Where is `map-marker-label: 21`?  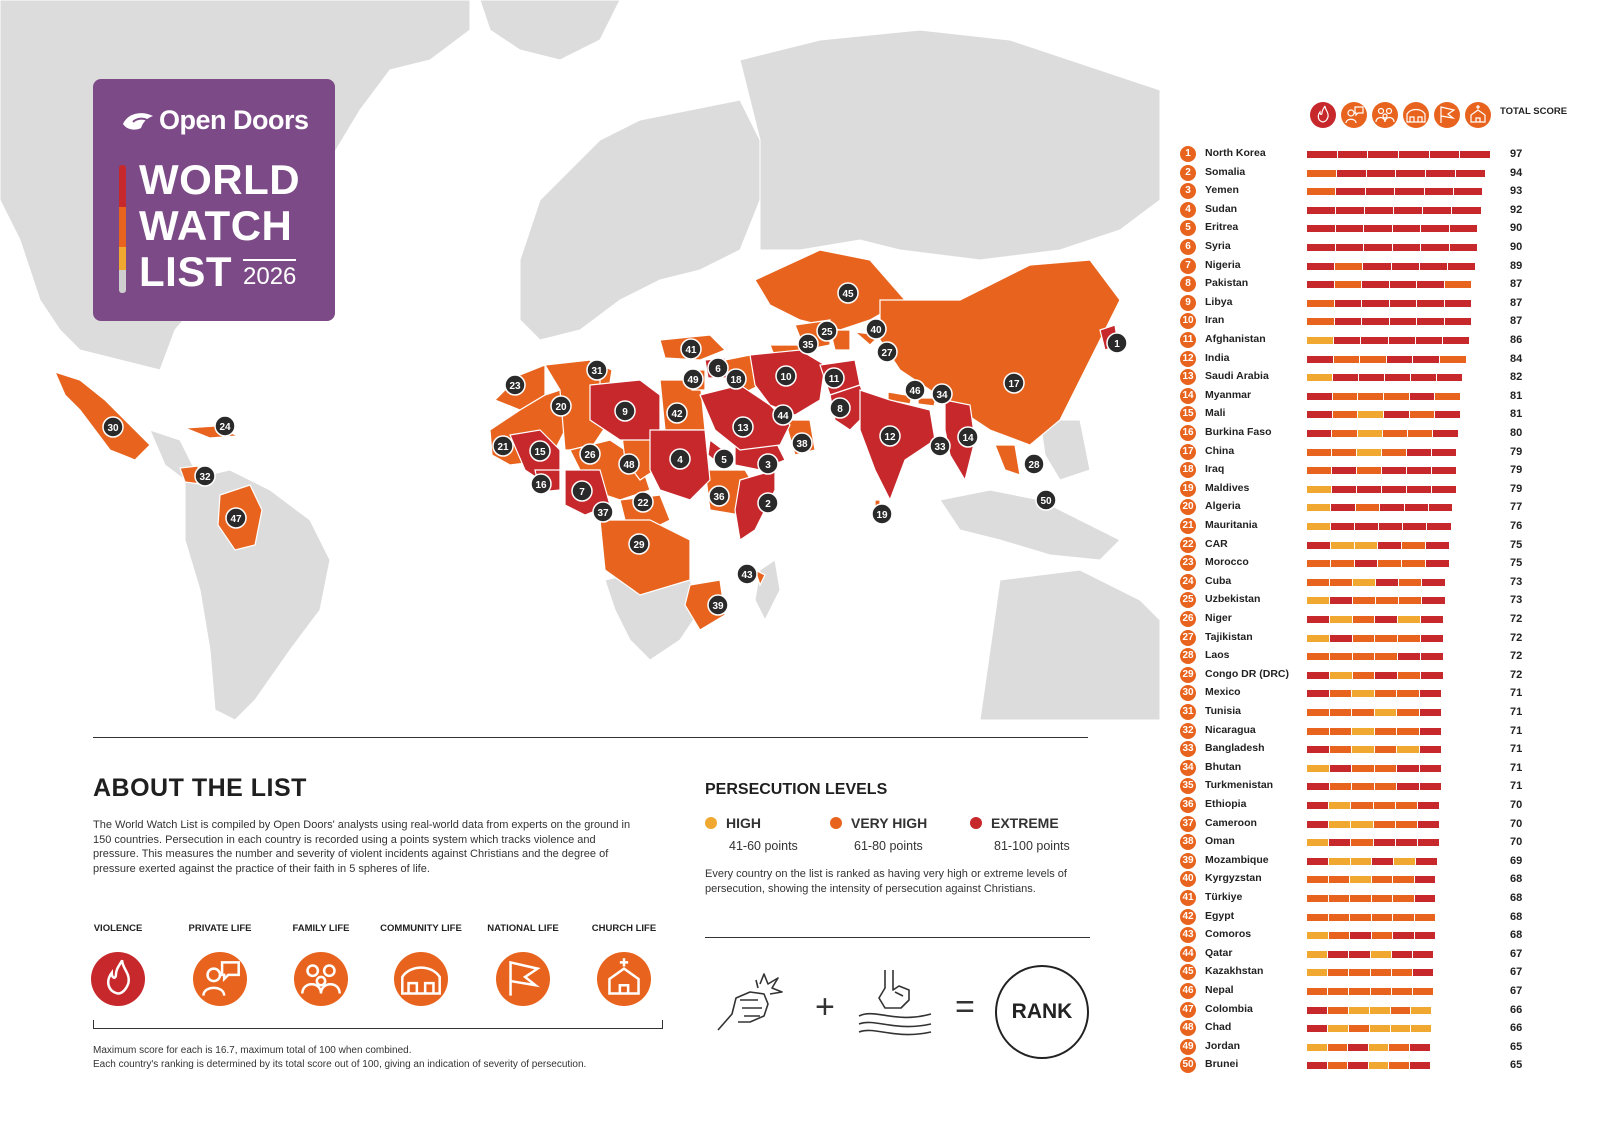
map-marker-label: 21 is located at coordinates (503, 447).